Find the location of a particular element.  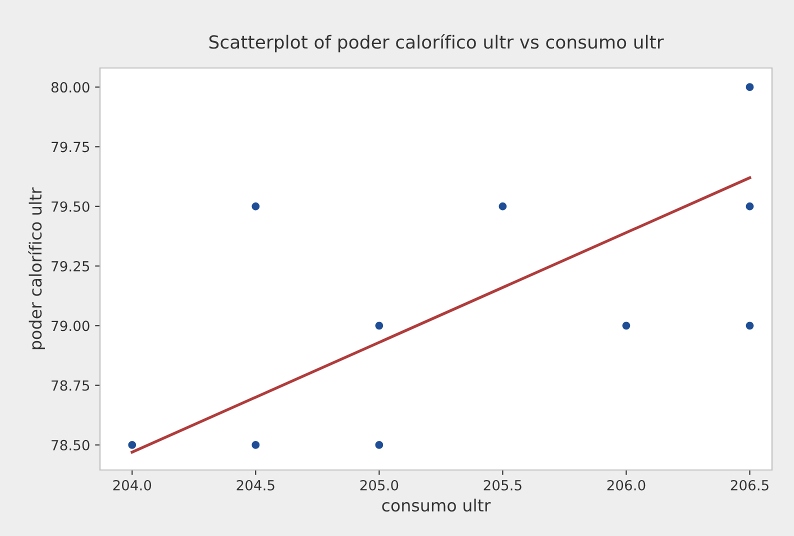

y-tick-label: 78.75 is located at coordinates (71, 385).